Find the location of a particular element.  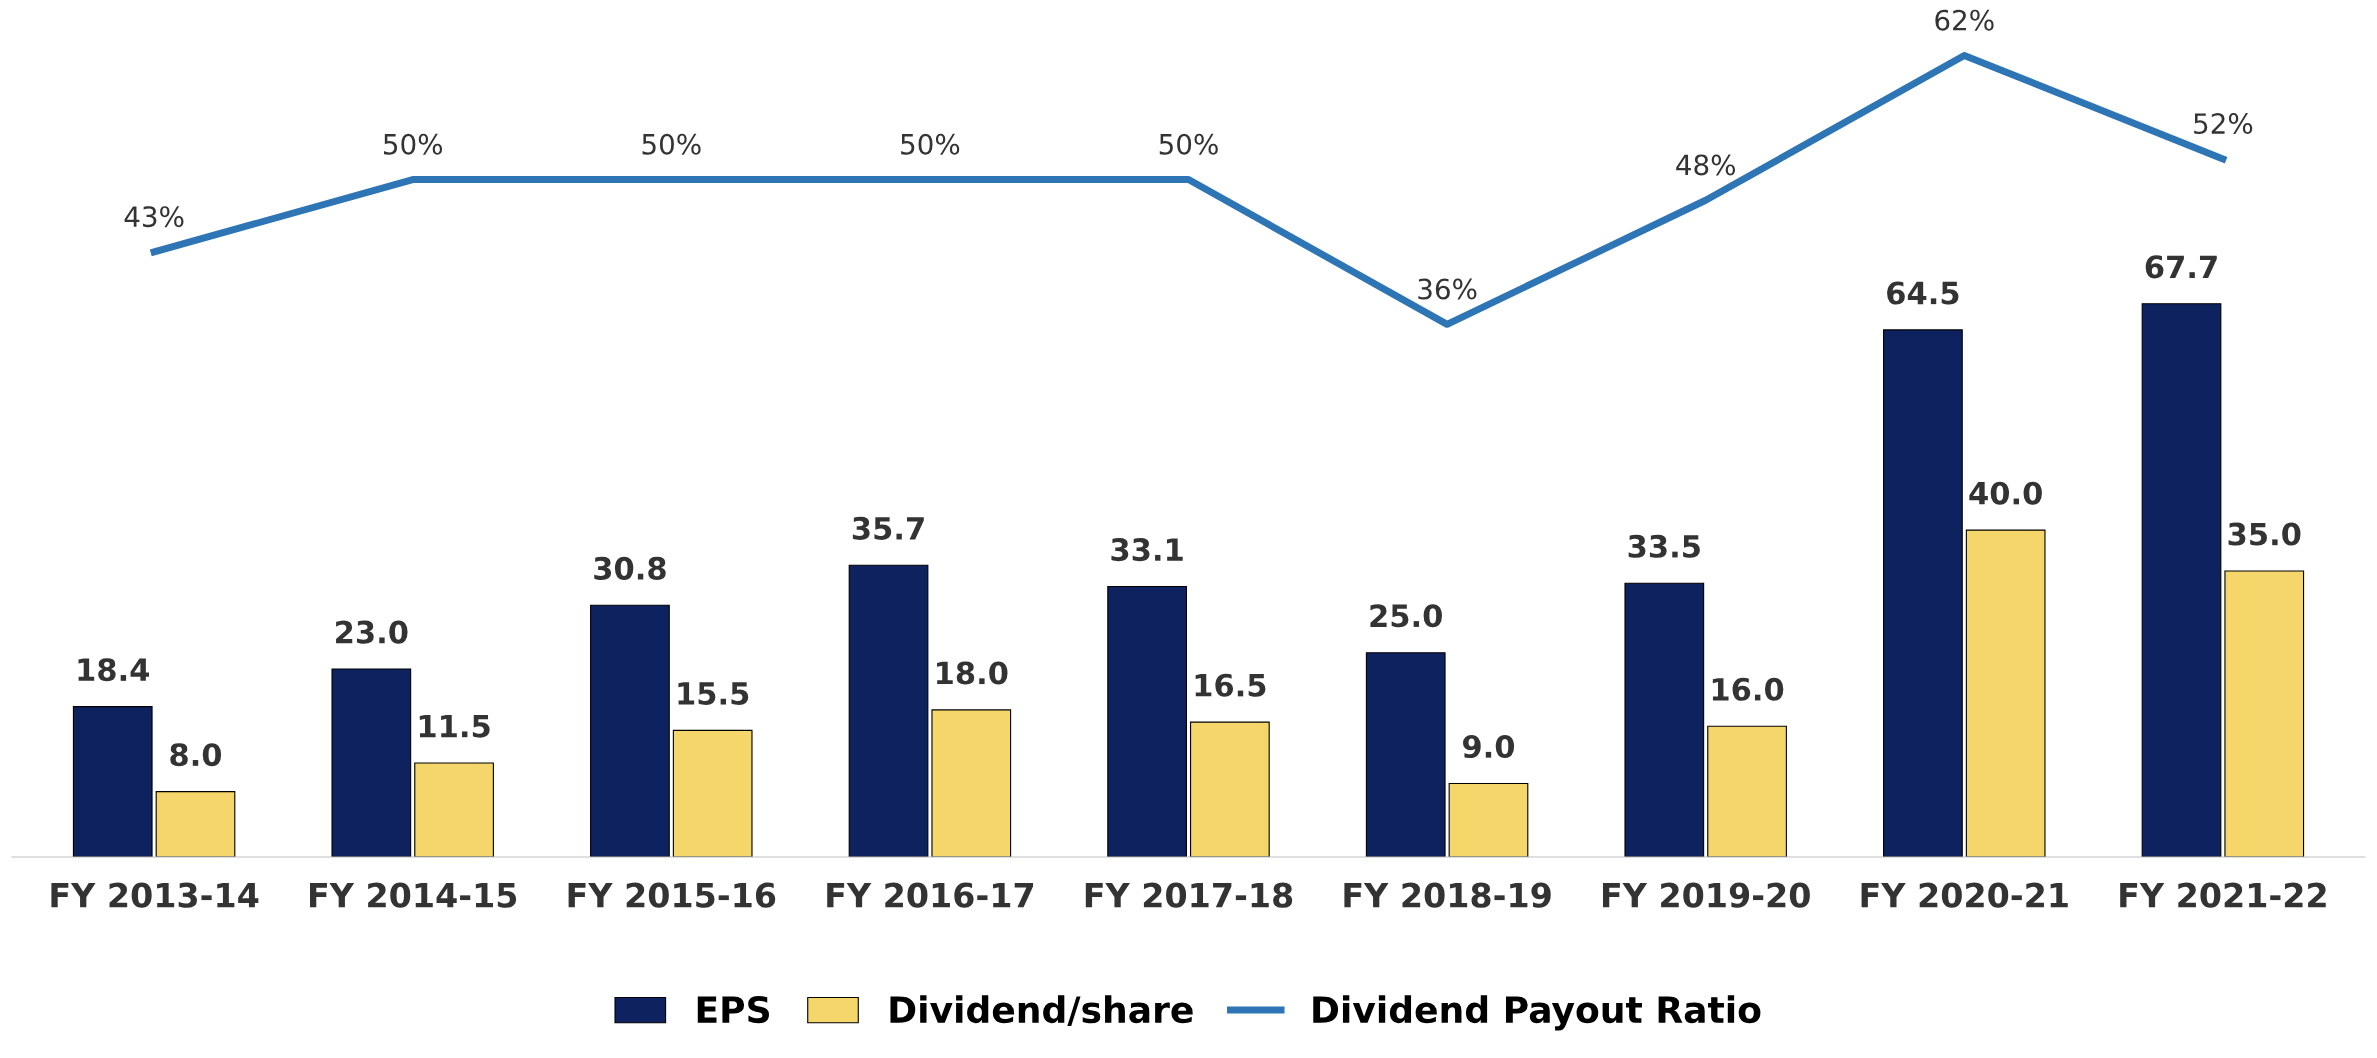

x-tick-label: FY 2013-14 is located at coordinates (155, 895).